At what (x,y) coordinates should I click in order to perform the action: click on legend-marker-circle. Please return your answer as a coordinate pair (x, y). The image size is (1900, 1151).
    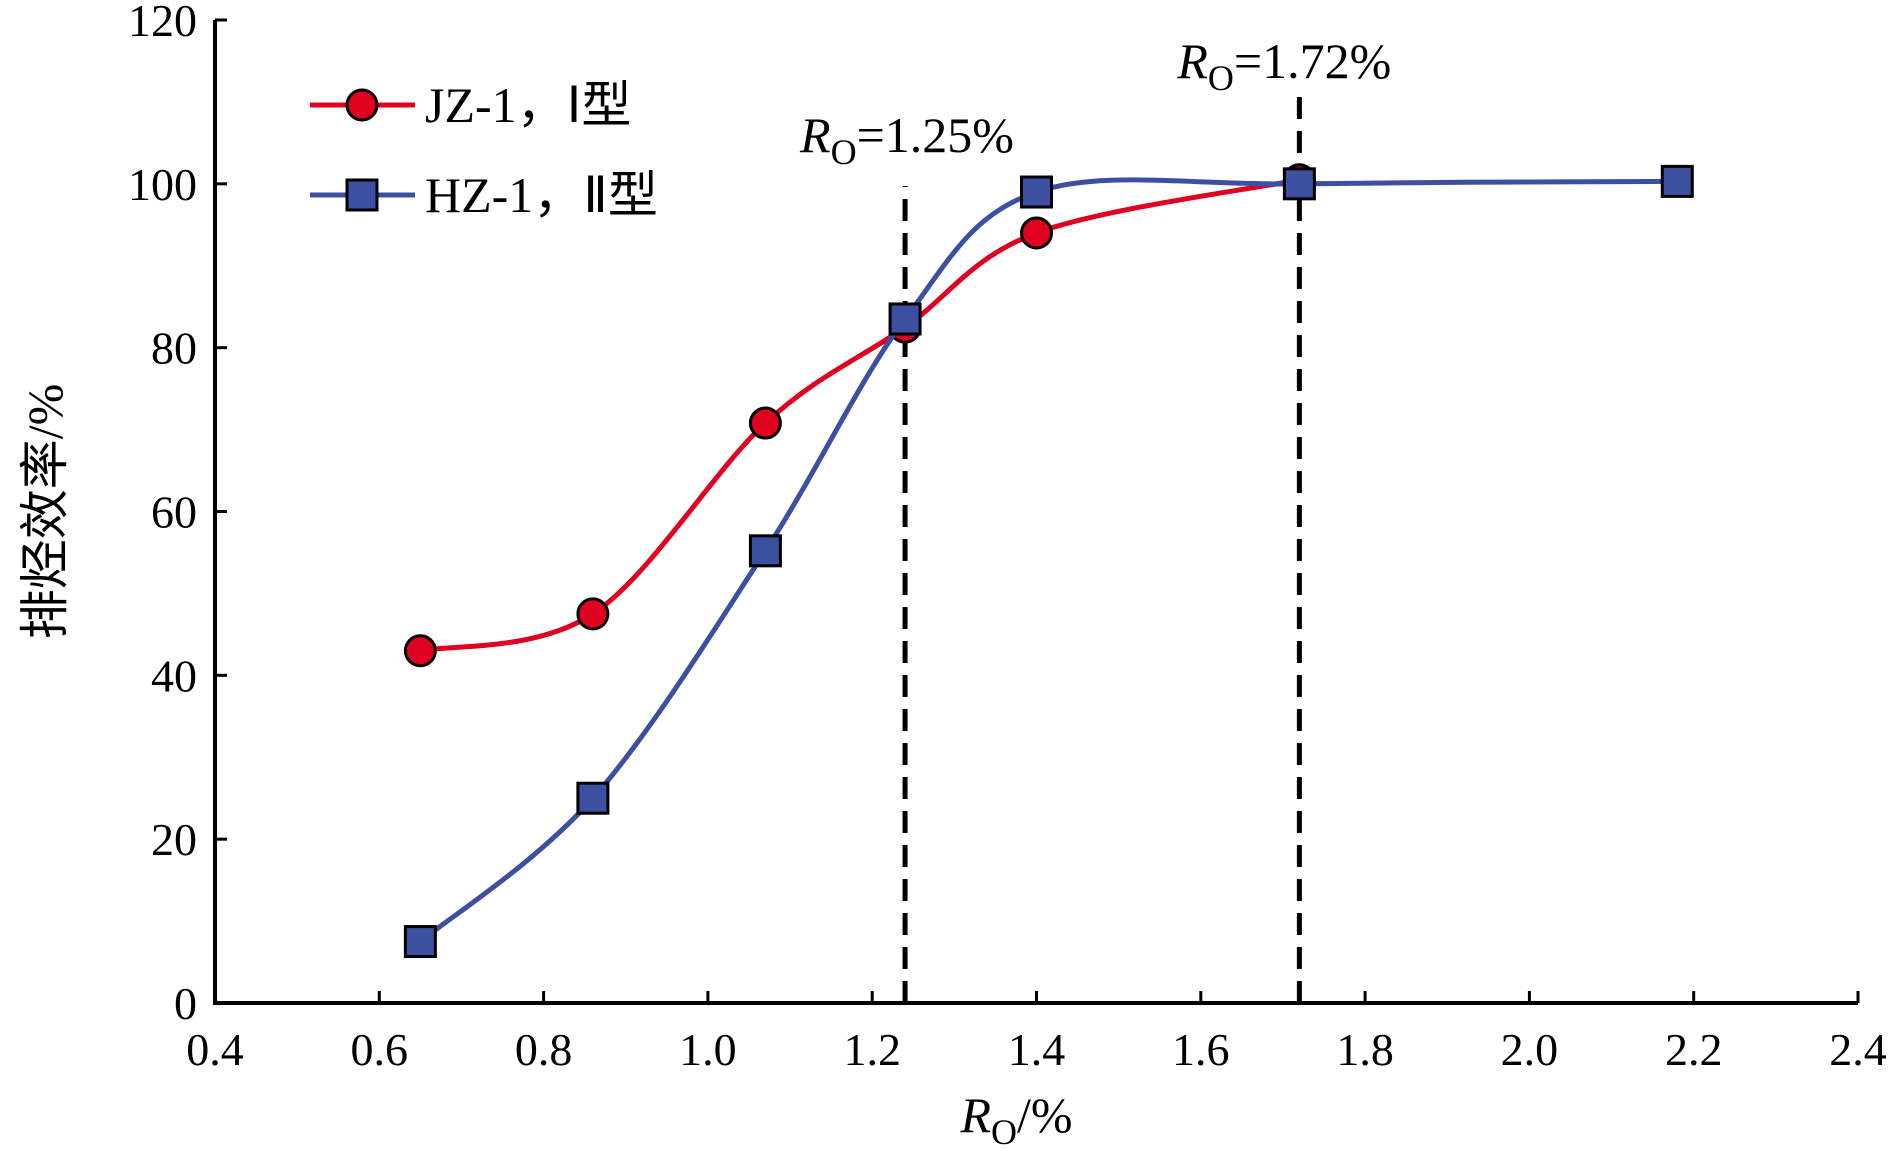
    Looking at the image, I should click on (362, 105).